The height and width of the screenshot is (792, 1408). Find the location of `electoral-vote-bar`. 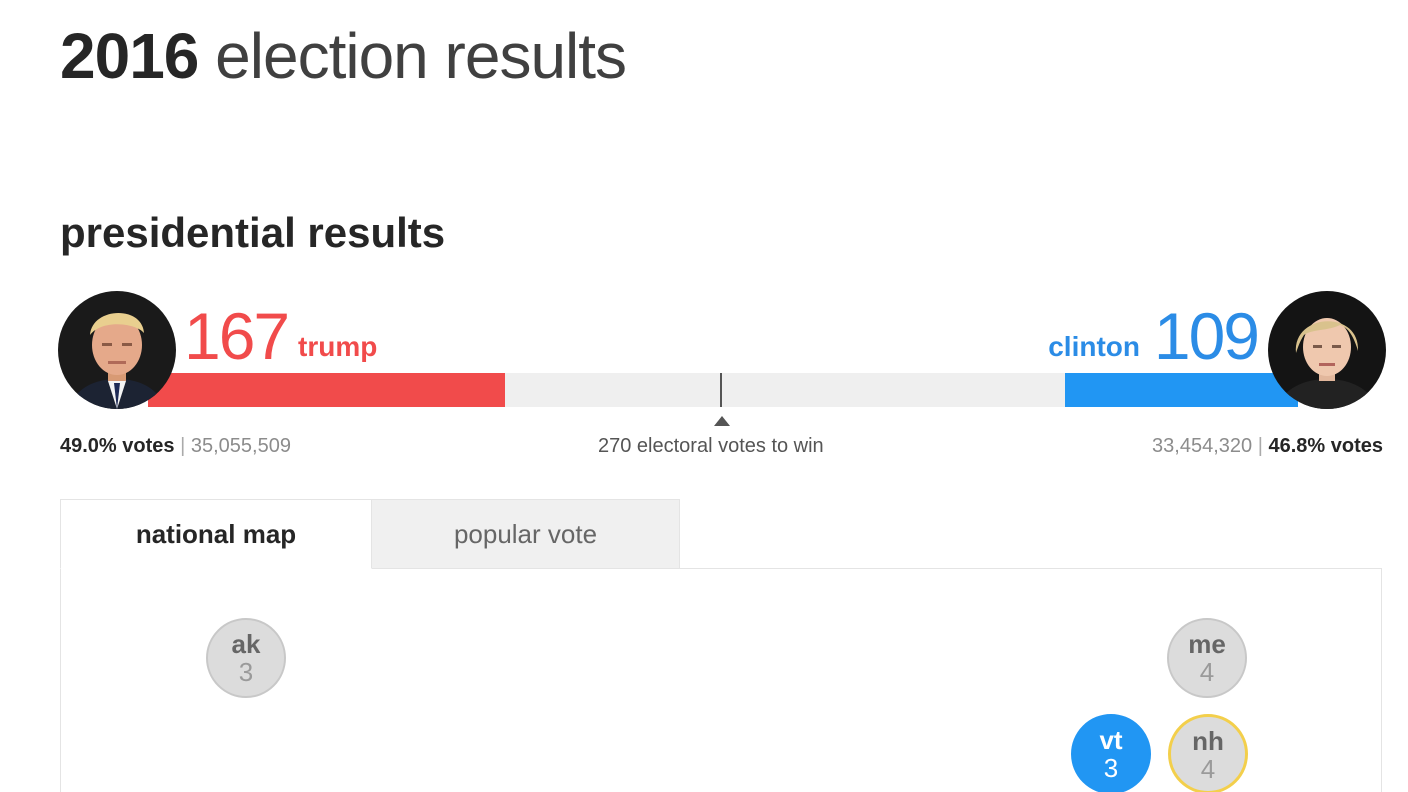

electoral-vote-bar is located at coordinates (723, 390).